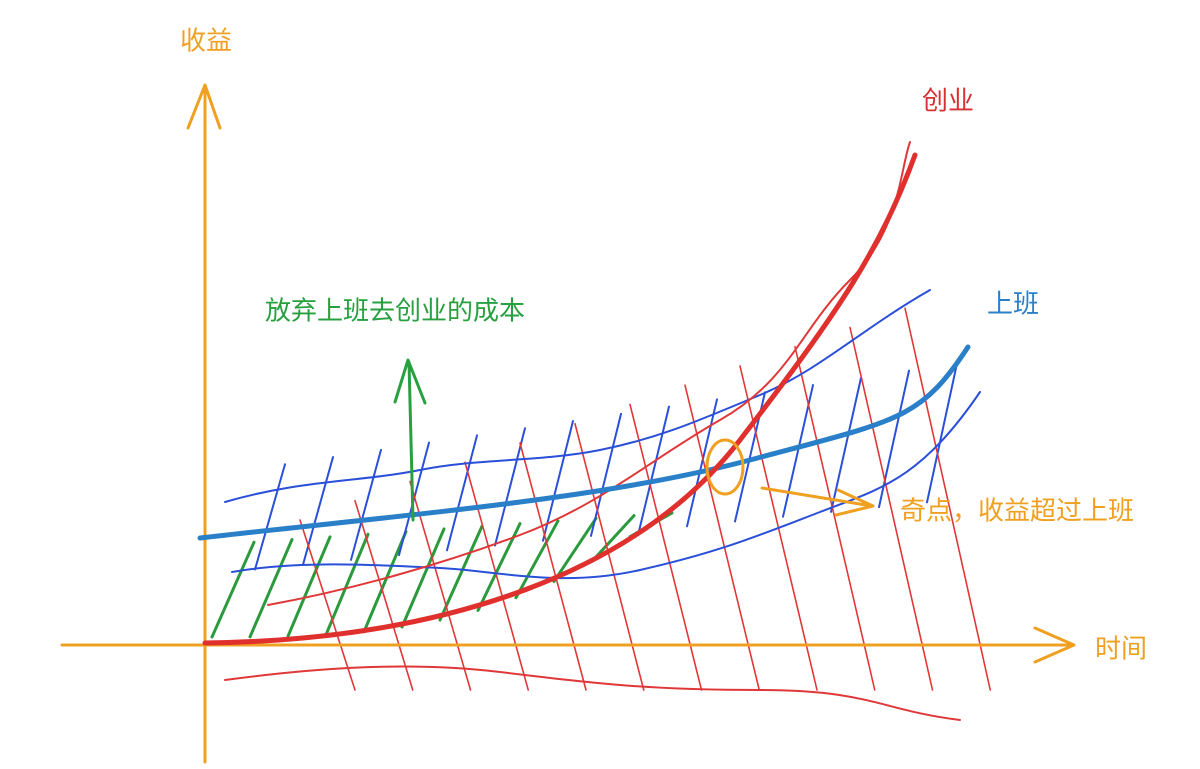  What do you see at coordinates (1054, 645) in the screenshot?
I see `x-axis-arrow` at bounding box center [1054, 645].